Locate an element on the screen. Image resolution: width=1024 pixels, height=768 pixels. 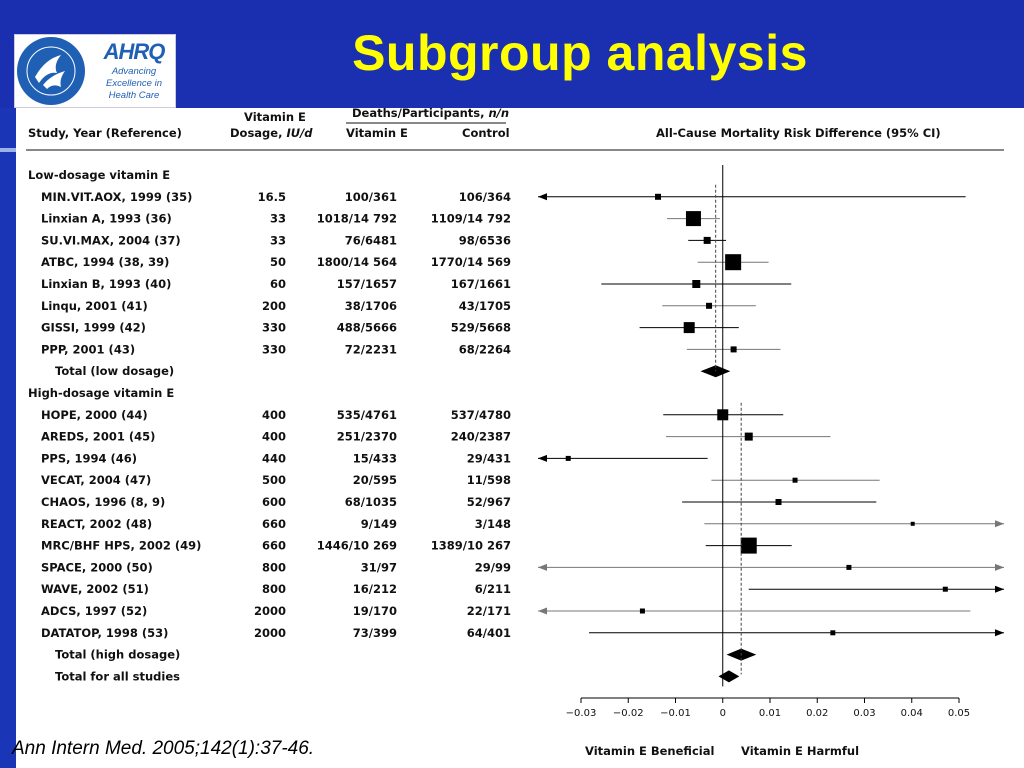
header-control: Control is located at coordinates (486, 133).